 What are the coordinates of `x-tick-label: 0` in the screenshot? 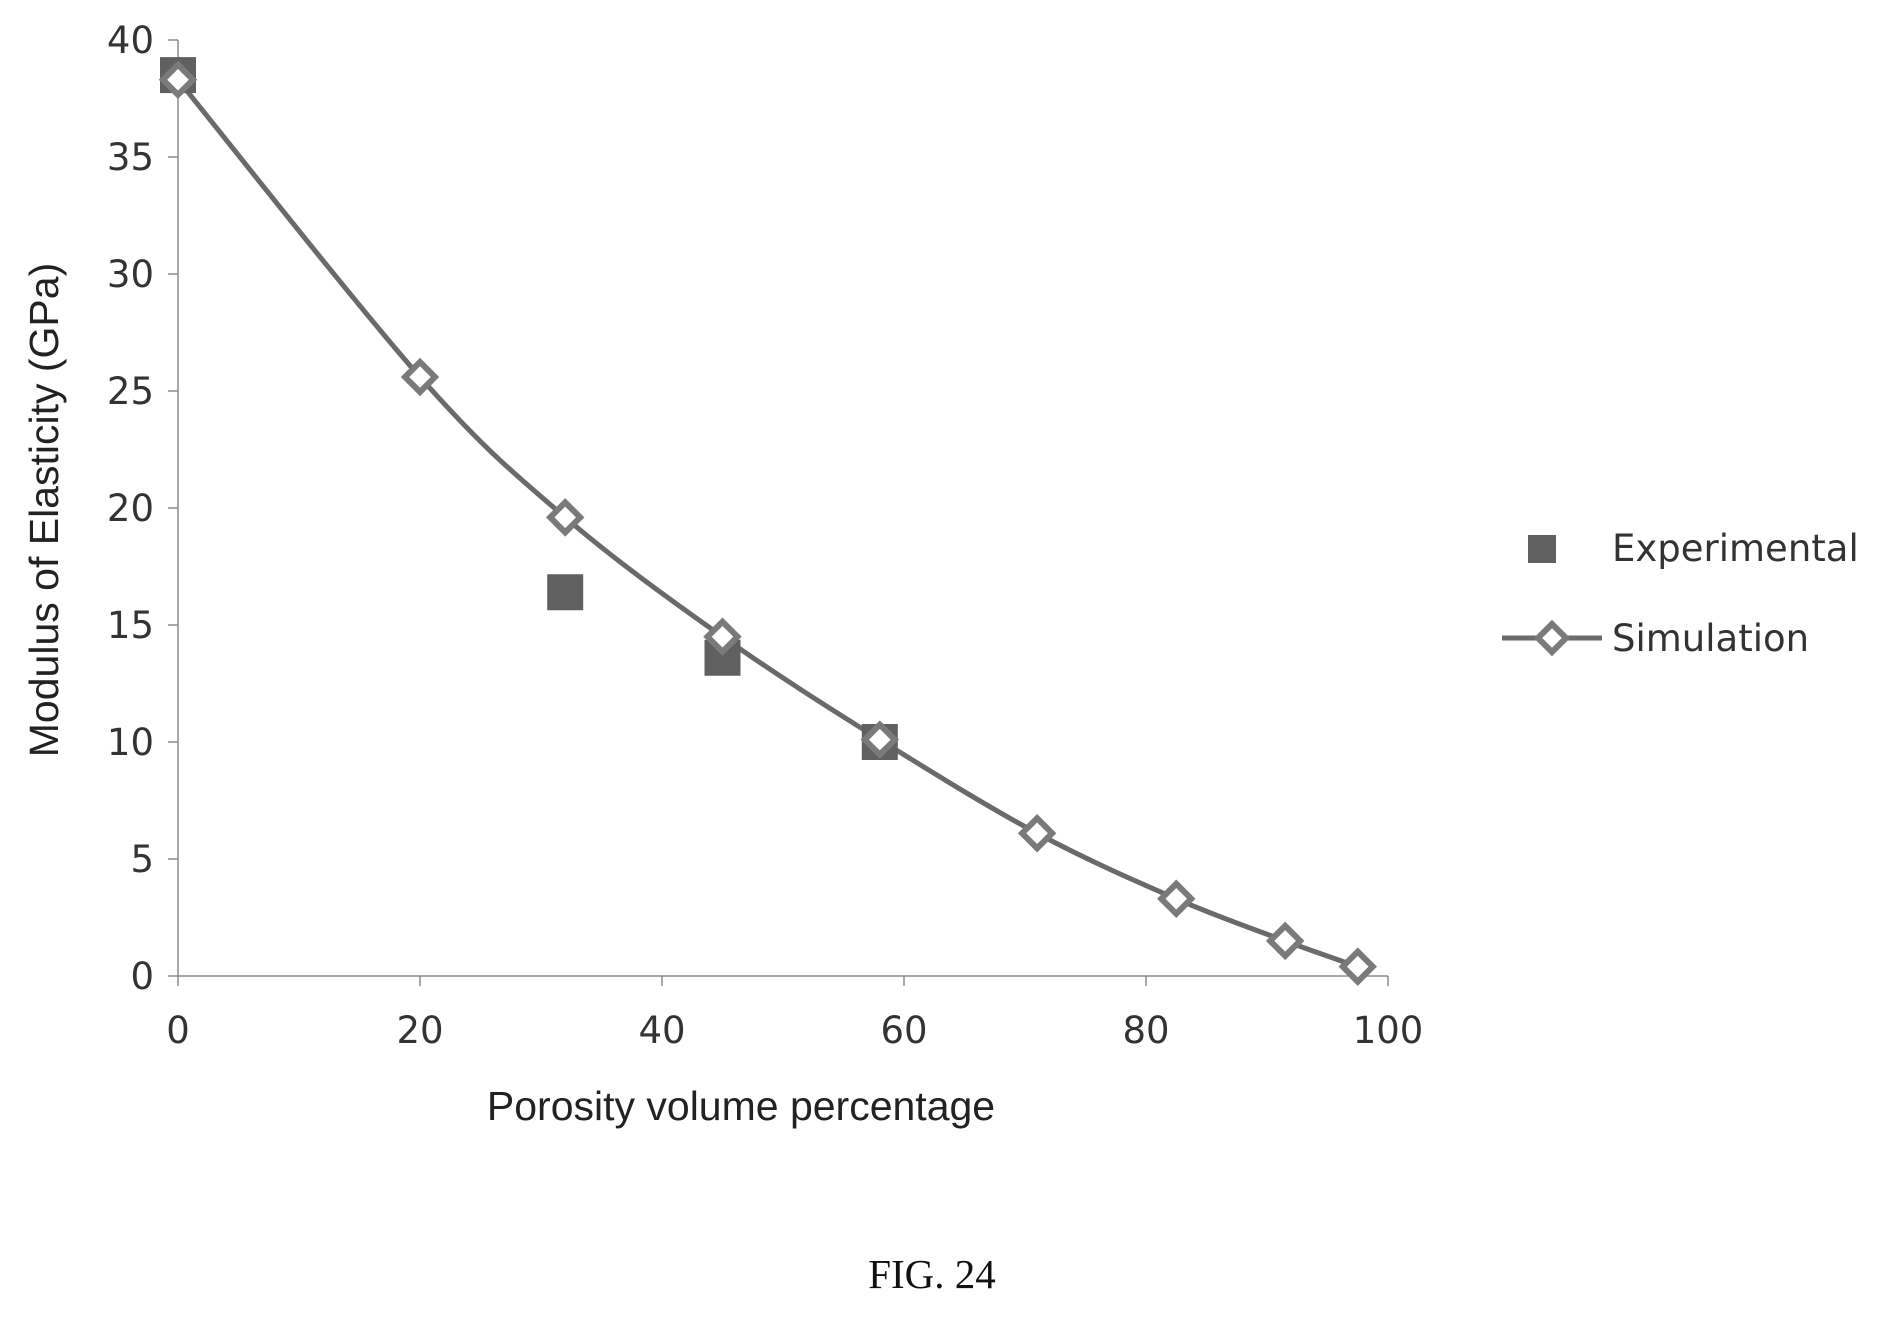 It's located at (178, 1030).